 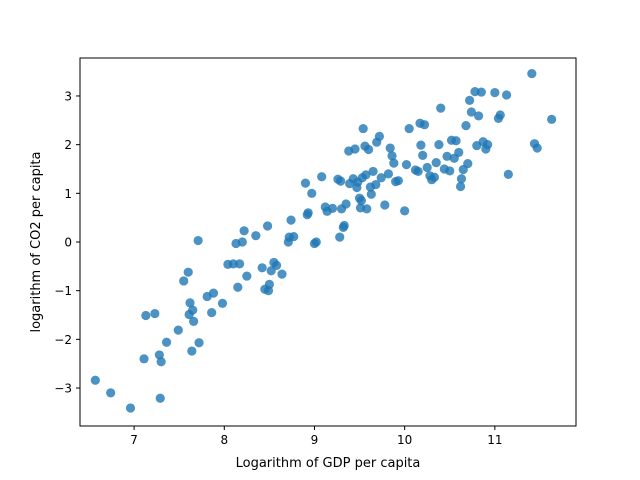 I want to click on y-tick-label: −1, so click(x=63, y=291).